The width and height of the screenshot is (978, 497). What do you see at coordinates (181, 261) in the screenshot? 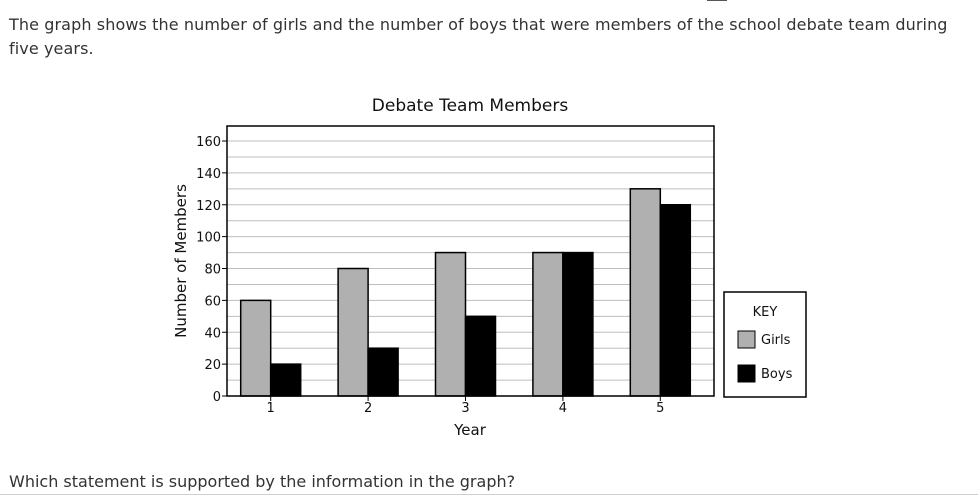
I see `y-axis-label: Number of Members` at bounding box center [181, 261].